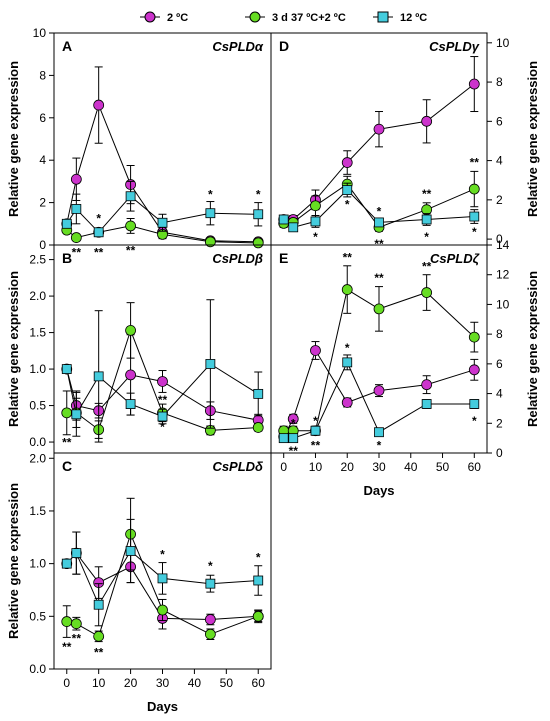 The image size is (550, 721). What do you see at coordinates (37, 369) in the screenshot?
I see `y-tick-label: 1.0` at bounding box center [37, 369].